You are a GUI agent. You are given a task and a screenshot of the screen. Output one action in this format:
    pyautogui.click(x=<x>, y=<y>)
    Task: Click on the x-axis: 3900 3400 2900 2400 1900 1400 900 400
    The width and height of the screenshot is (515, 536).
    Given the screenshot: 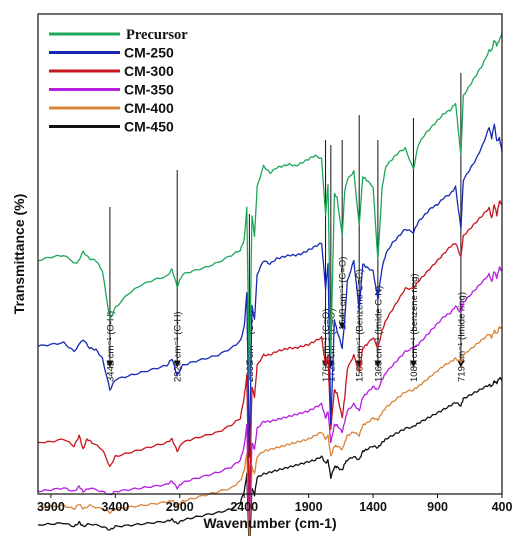 What is the action you would take?
    pyautogui.click(x=274, y=504)
    